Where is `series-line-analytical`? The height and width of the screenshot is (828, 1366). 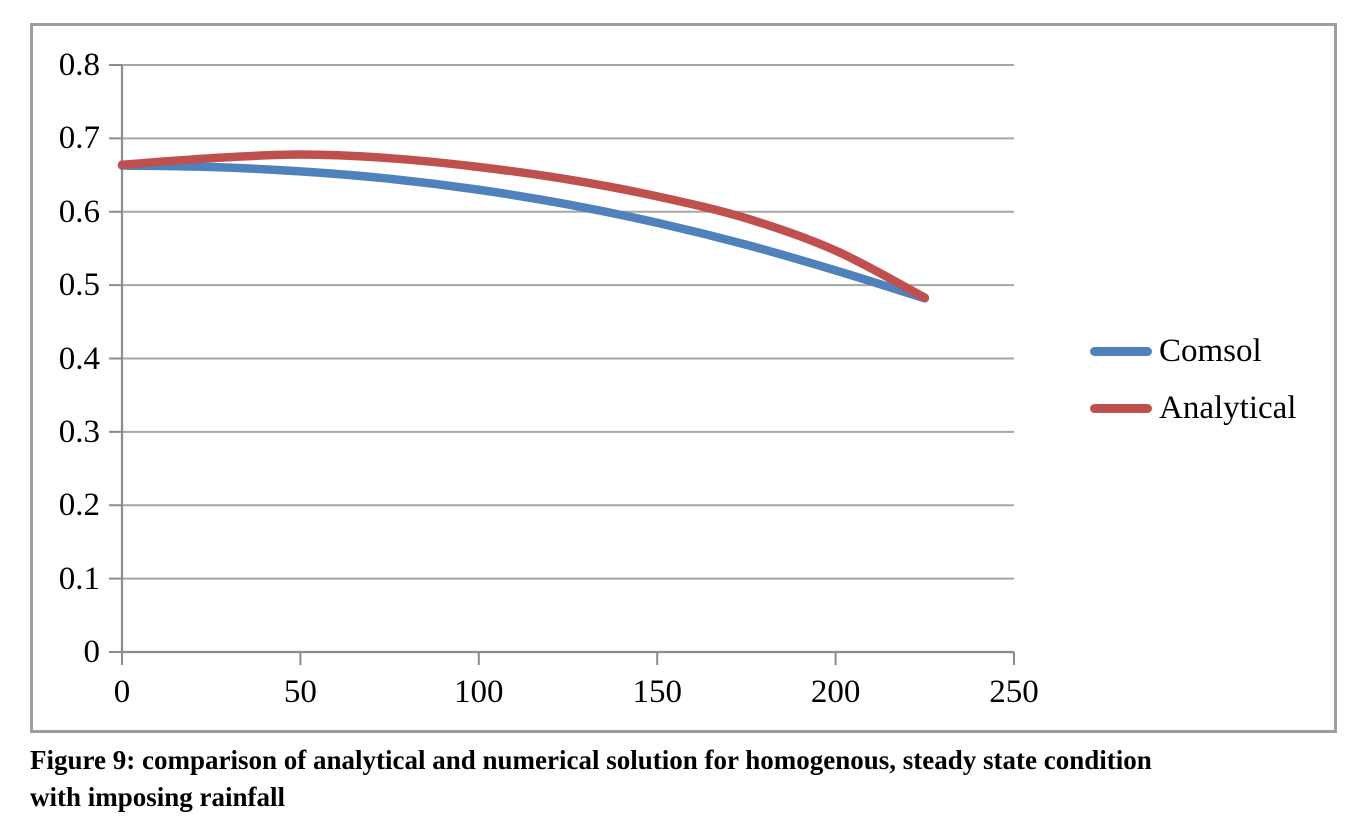 series-line-analytical is located at coordinates (523, 226).